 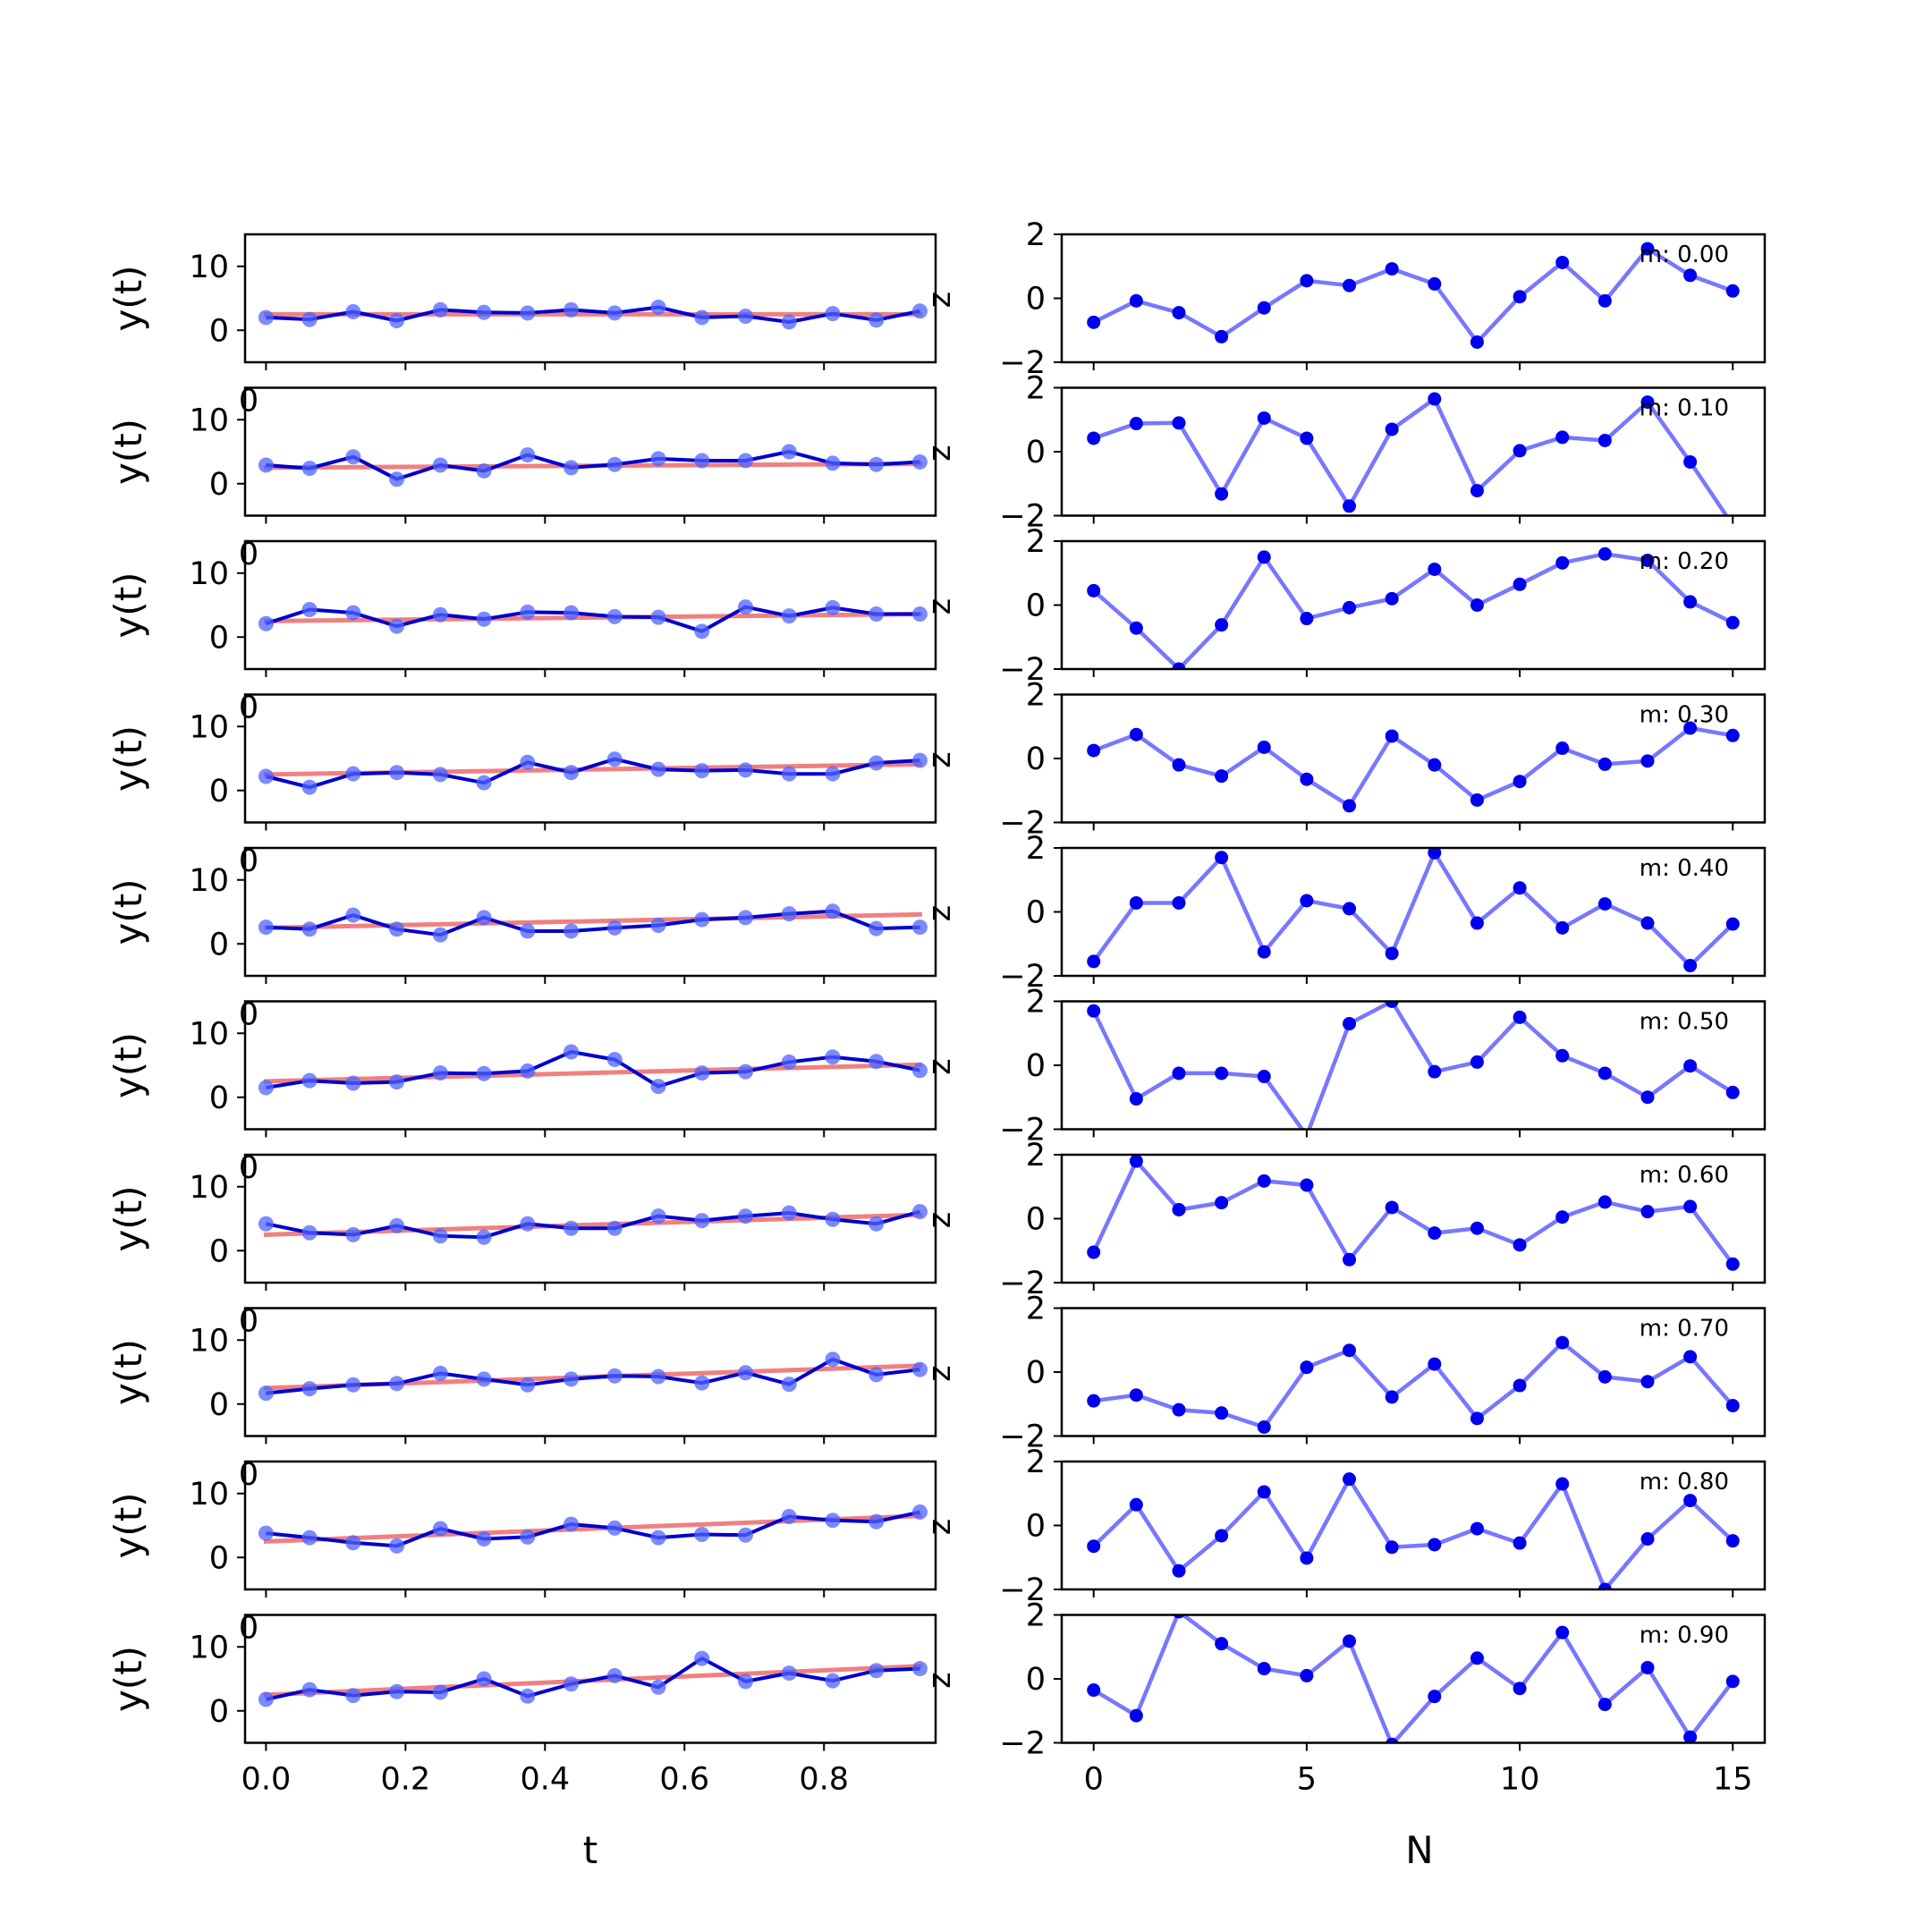 What do you see at coordinates (532, 913) in the screenshot?
I see `left-subplot-4: 0 10 y(t) 0 z` at bounding box center [532, 913].